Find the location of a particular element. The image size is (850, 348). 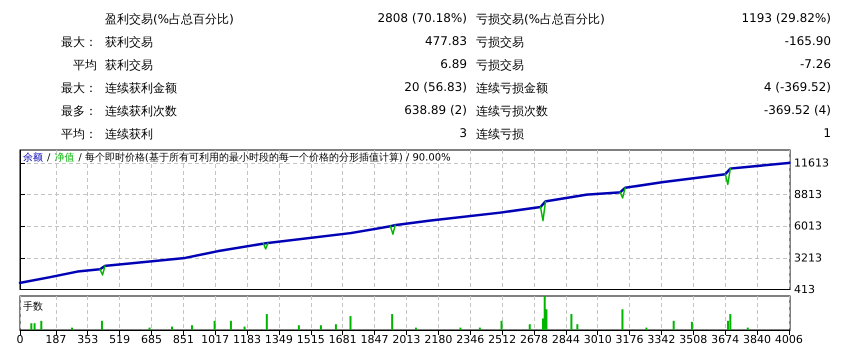

x-tick-label: 3342 is located at coordinates (661, 339).